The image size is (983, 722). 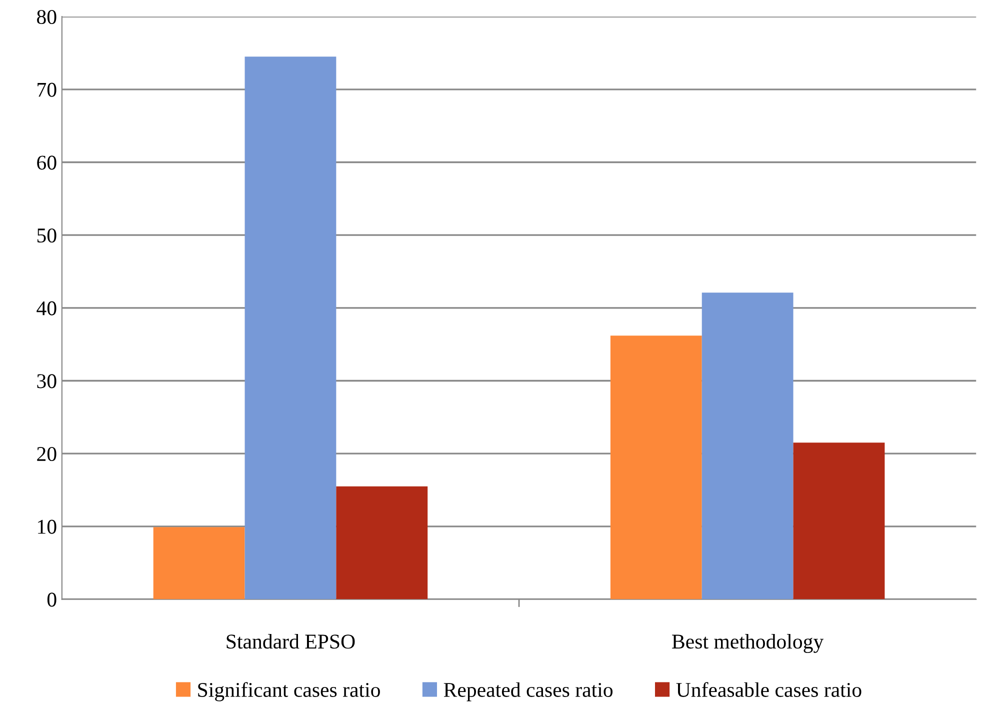 What do you see at coordinates (46, 454) in the screenshot?
I see `y-tick-label: 20` at bounding box center [46, 454].